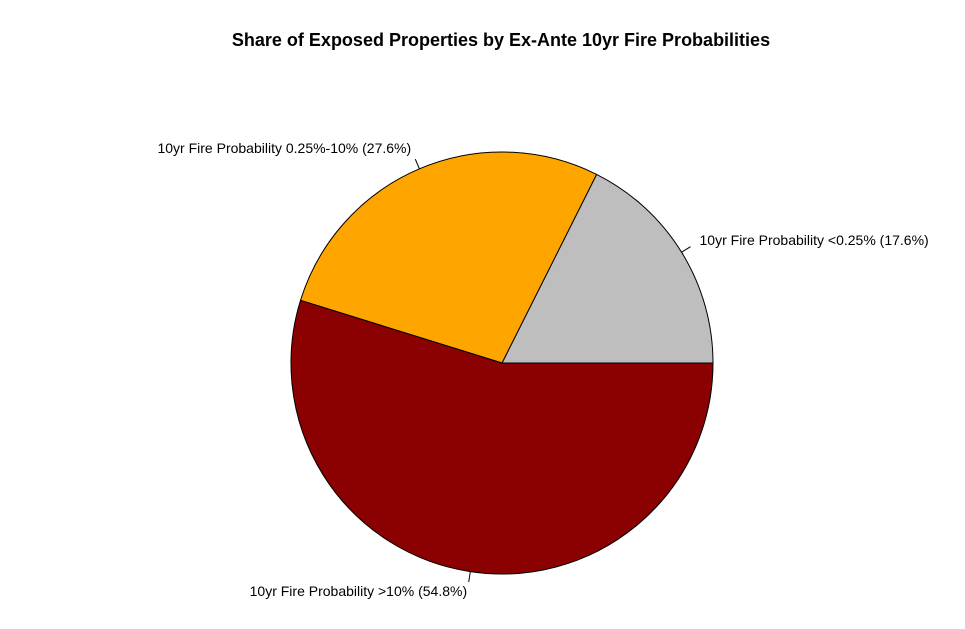 The image size is (965, 629). Describe the element at coordinates (284, 148) in the screenshot. I see `slice-label: 10yr Fire Probability 0.25%-10% (27.6%)` at that location.